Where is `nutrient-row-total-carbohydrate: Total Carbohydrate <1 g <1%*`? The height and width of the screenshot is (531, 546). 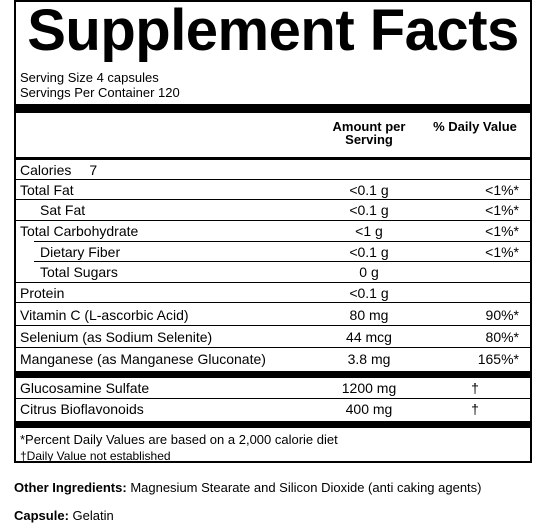
nutrient-row-total-carbohydrate: Total Carbohydrate <1 g <1%* is located at coordinates (273, 231).